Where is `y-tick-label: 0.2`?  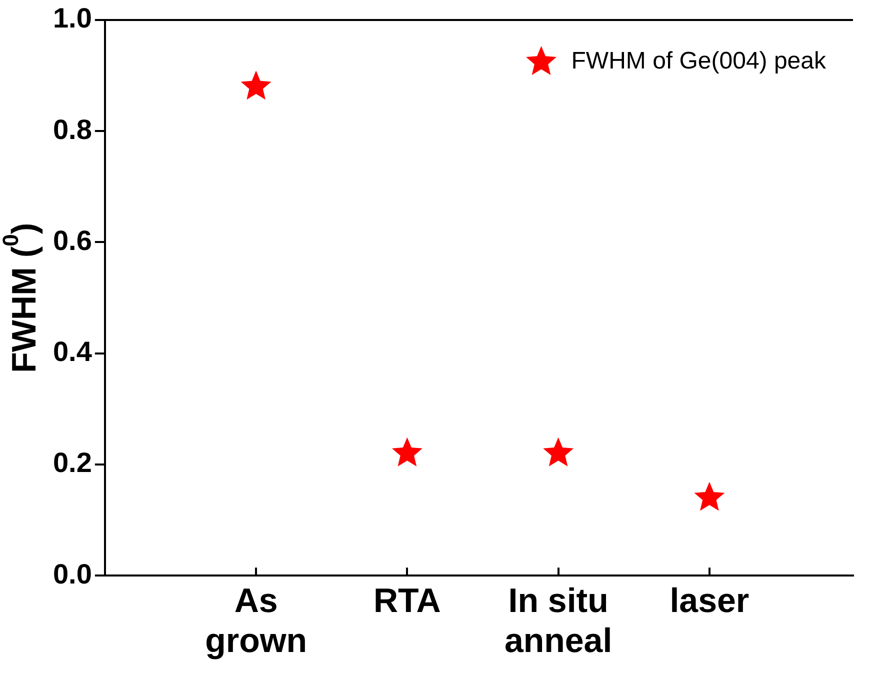
y-tick-label: 0.2 is located at coordinates (72, 462).